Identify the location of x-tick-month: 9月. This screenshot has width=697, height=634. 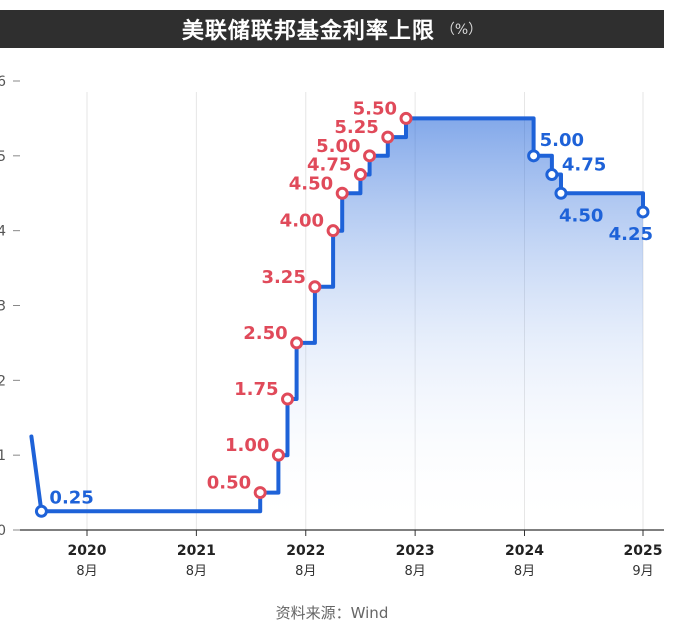
(642, 571).